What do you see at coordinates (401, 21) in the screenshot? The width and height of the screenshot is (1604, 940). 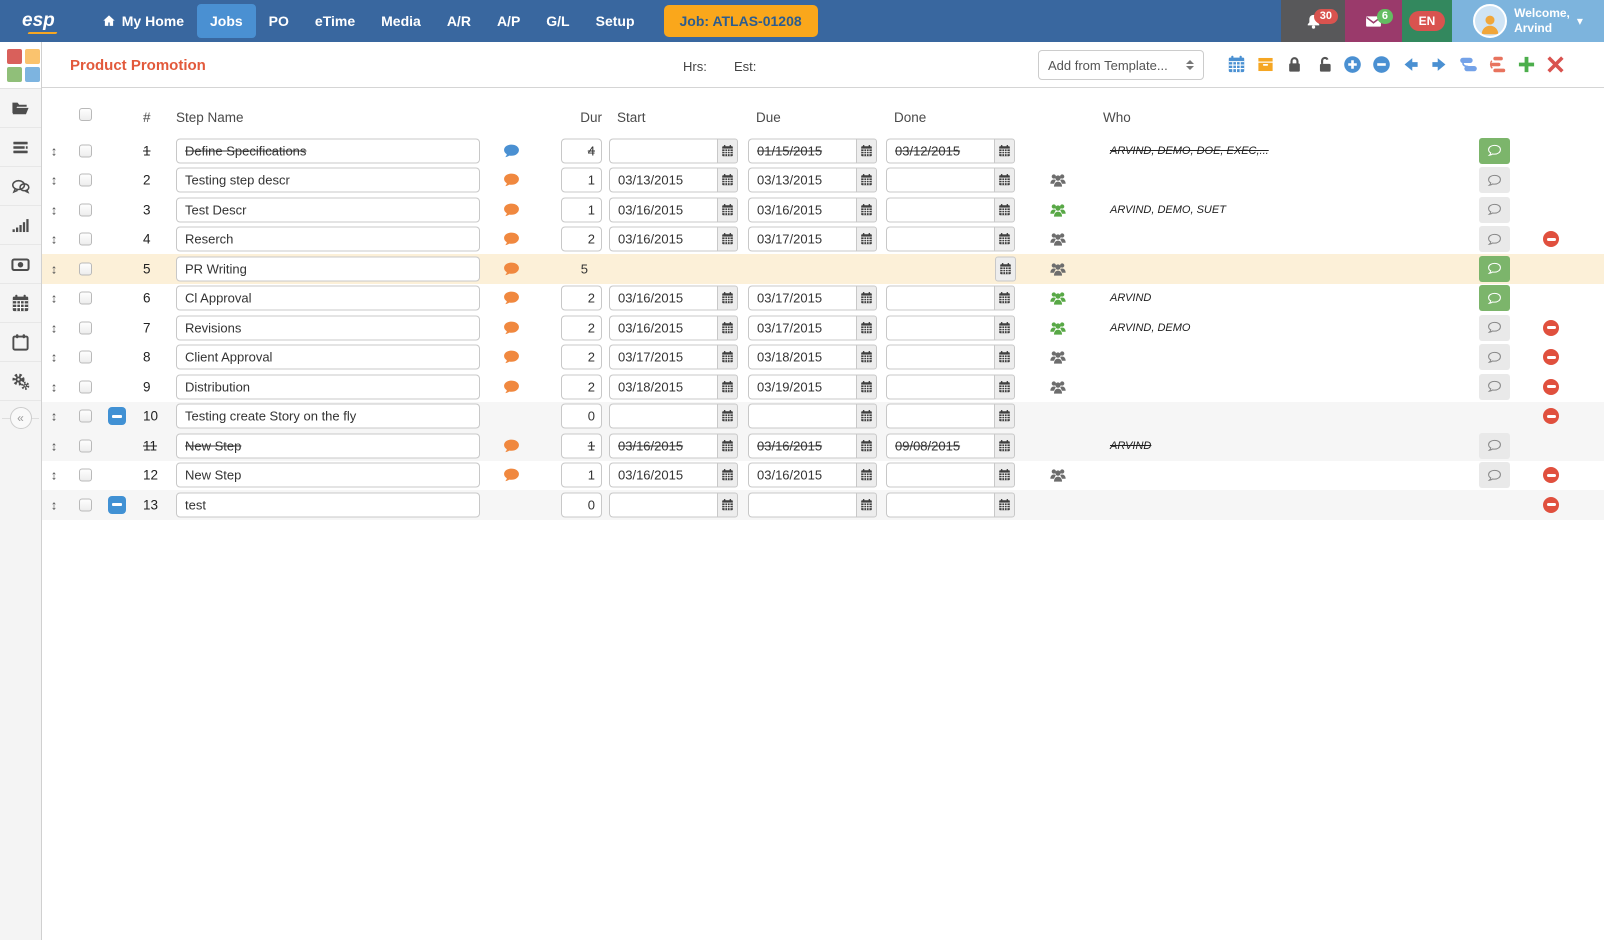 I see `nav-item-media: Media` at bounding box center [401, 21].